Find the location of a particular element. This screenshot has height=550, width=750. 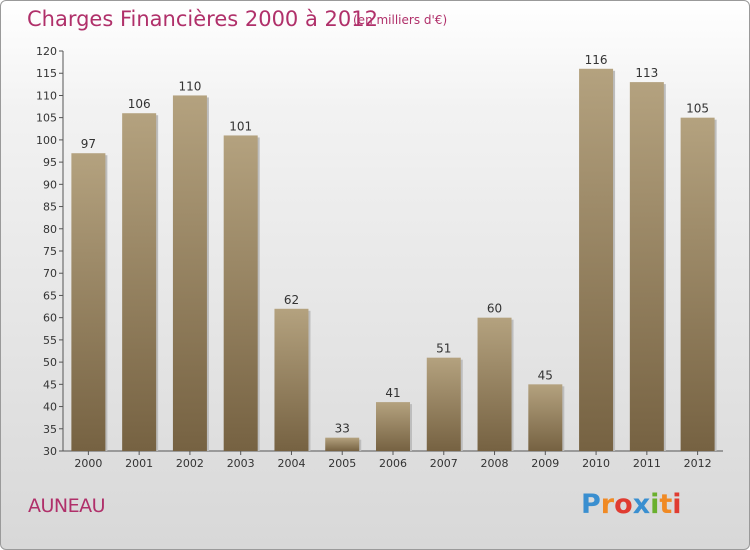

bar-value-label: 116 is located at coordinates (596, 60).